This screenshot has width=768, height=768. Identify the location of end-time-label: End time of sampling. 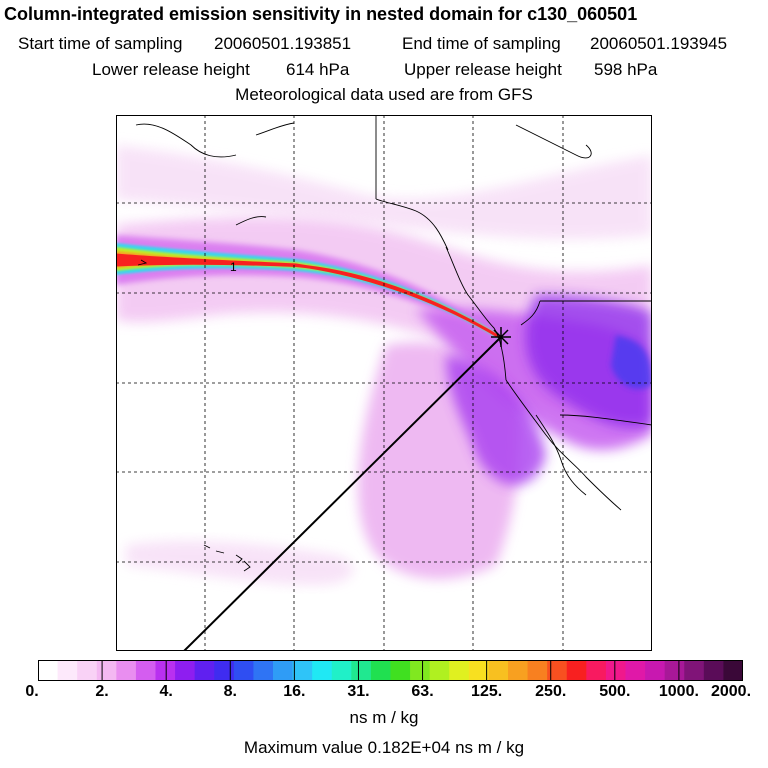
(481, 43).